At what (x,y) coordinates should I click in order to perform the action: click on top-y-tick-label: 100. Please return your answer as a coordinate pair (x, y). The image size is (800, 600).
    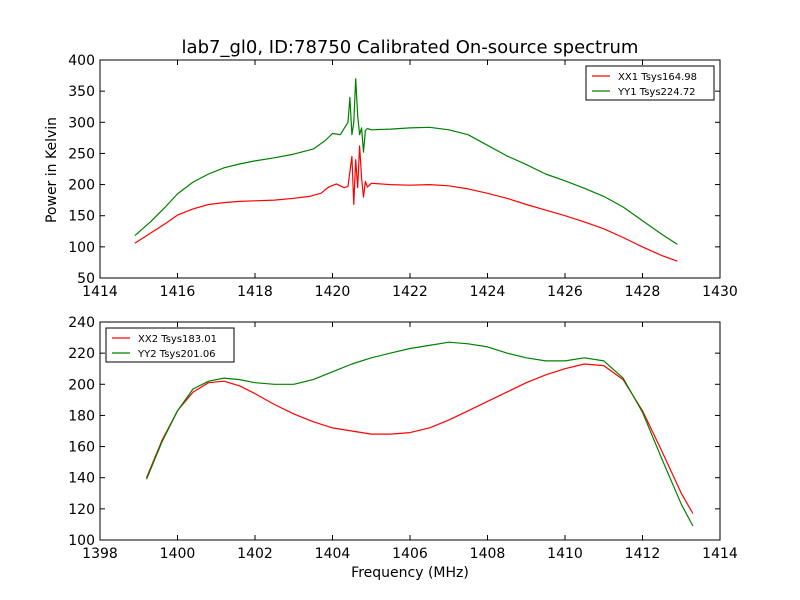
    Looking at the image, I should click on (81, 248).